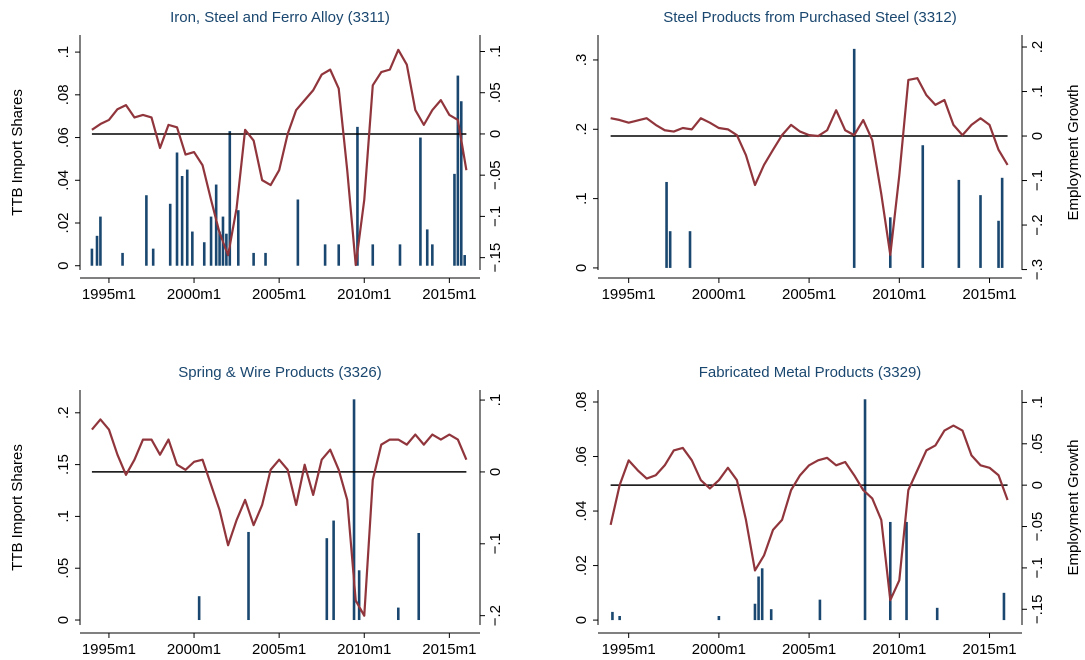  Describe the element at coordinates (1037, 269) in the screenshot. I see `y2-tick-label: −.3` at that location.